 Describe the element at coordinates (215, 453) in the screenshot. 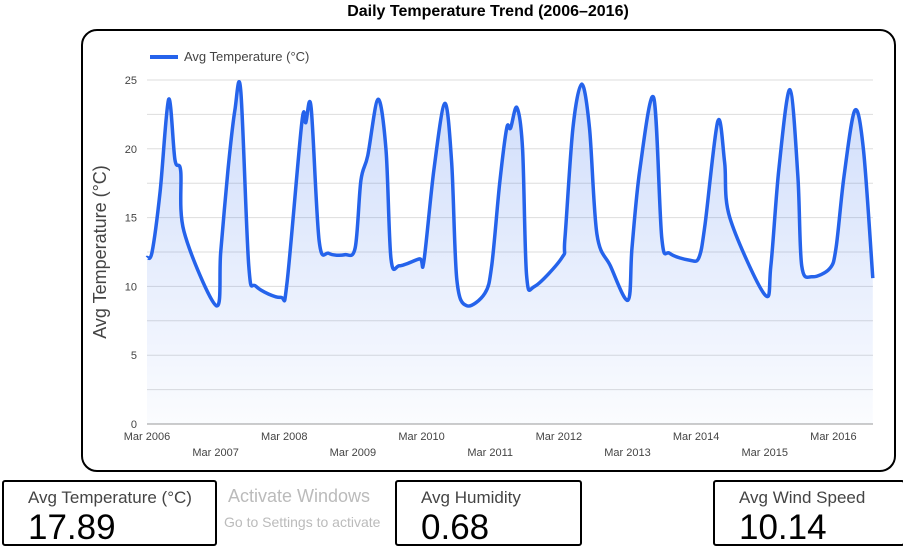

I see `x-tick-label: Mar 2007` at that location.